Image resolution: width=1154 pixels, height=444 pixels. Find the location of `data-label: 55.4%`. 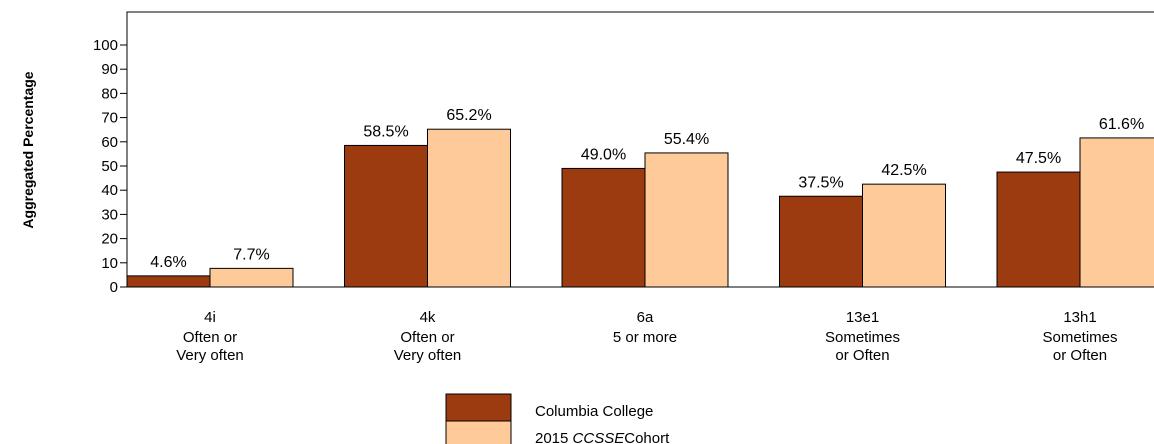

data-label: 55.4% is located at coordinates (686, 139).